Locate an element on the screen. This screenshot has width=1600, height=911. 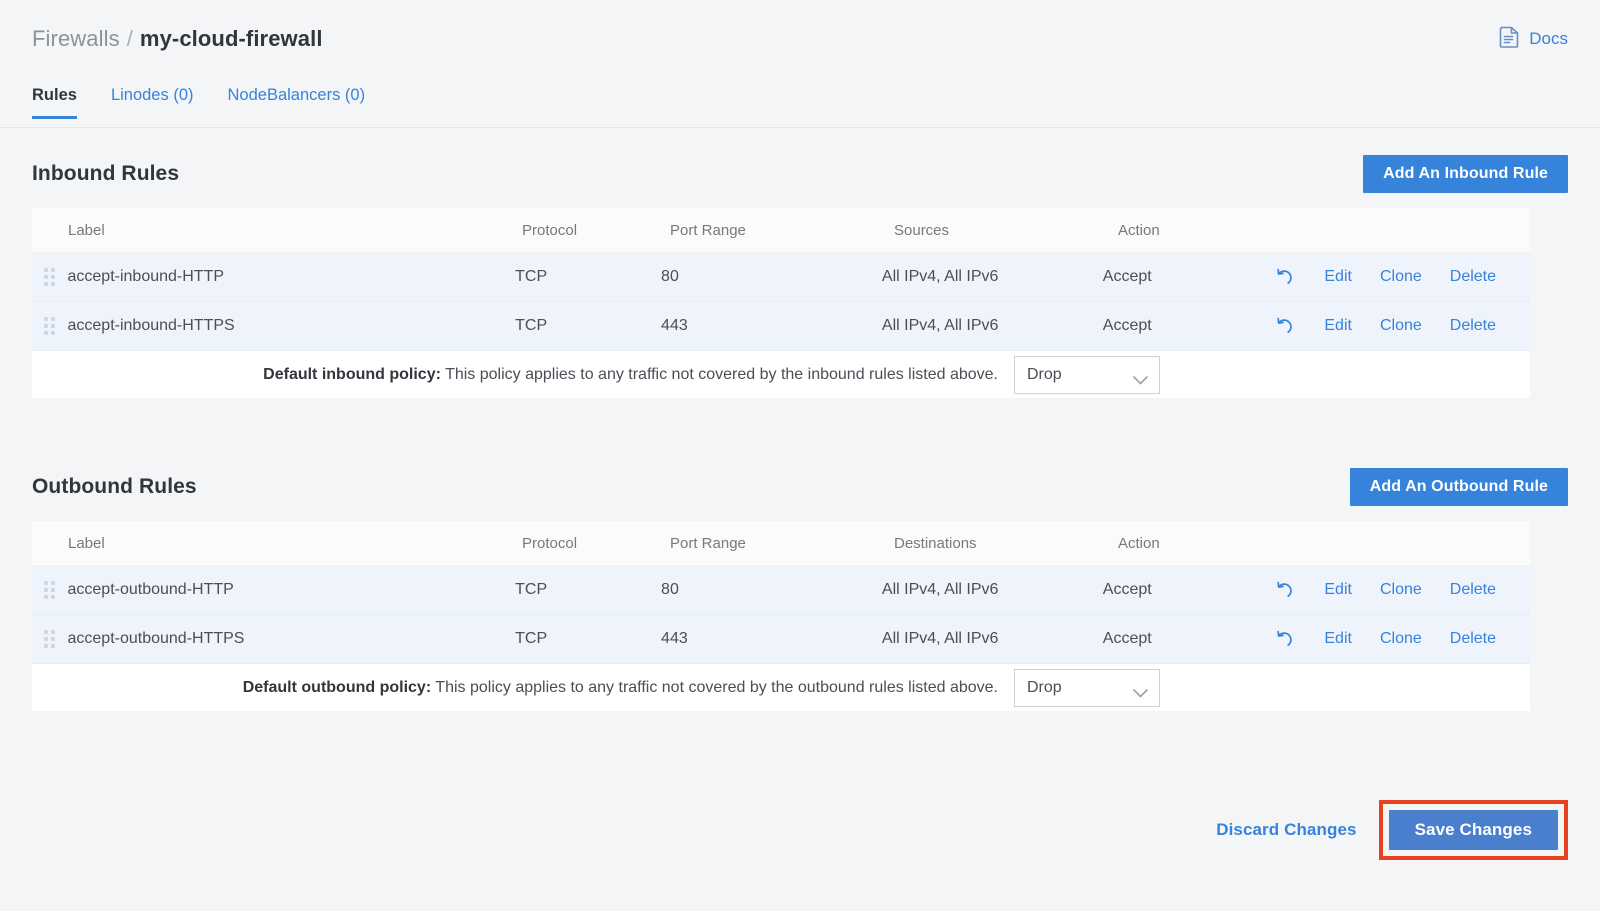
discard-changes-link: Discard Changes is located at coordinates (1286, 829).